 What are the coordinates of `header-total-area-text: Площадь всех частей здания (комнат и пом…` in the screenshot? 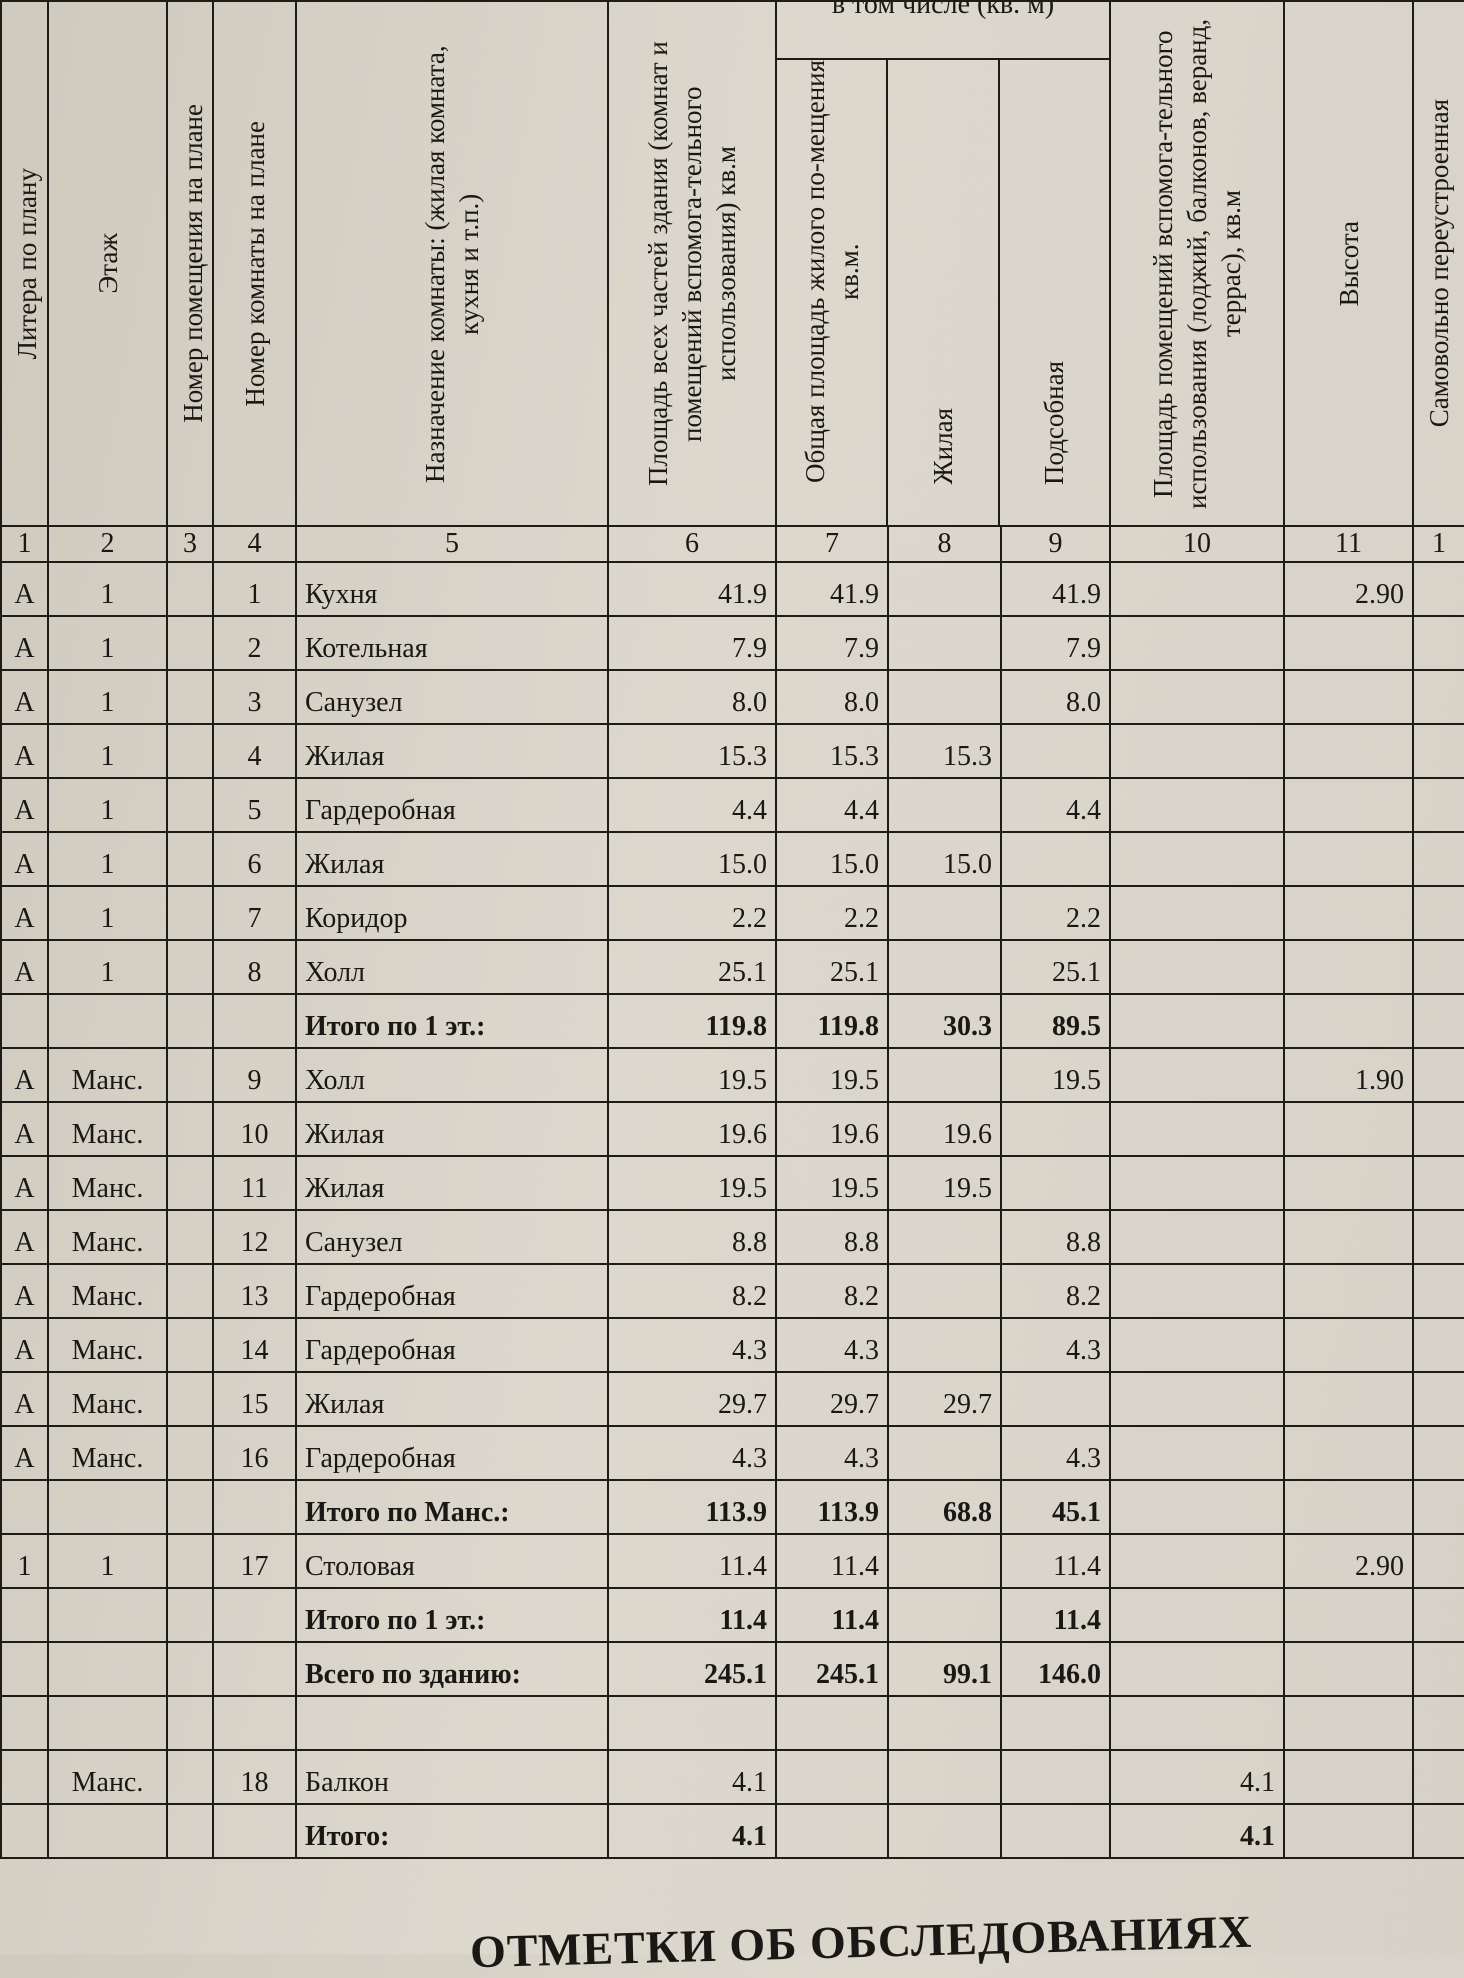 It's located at (692, 263).